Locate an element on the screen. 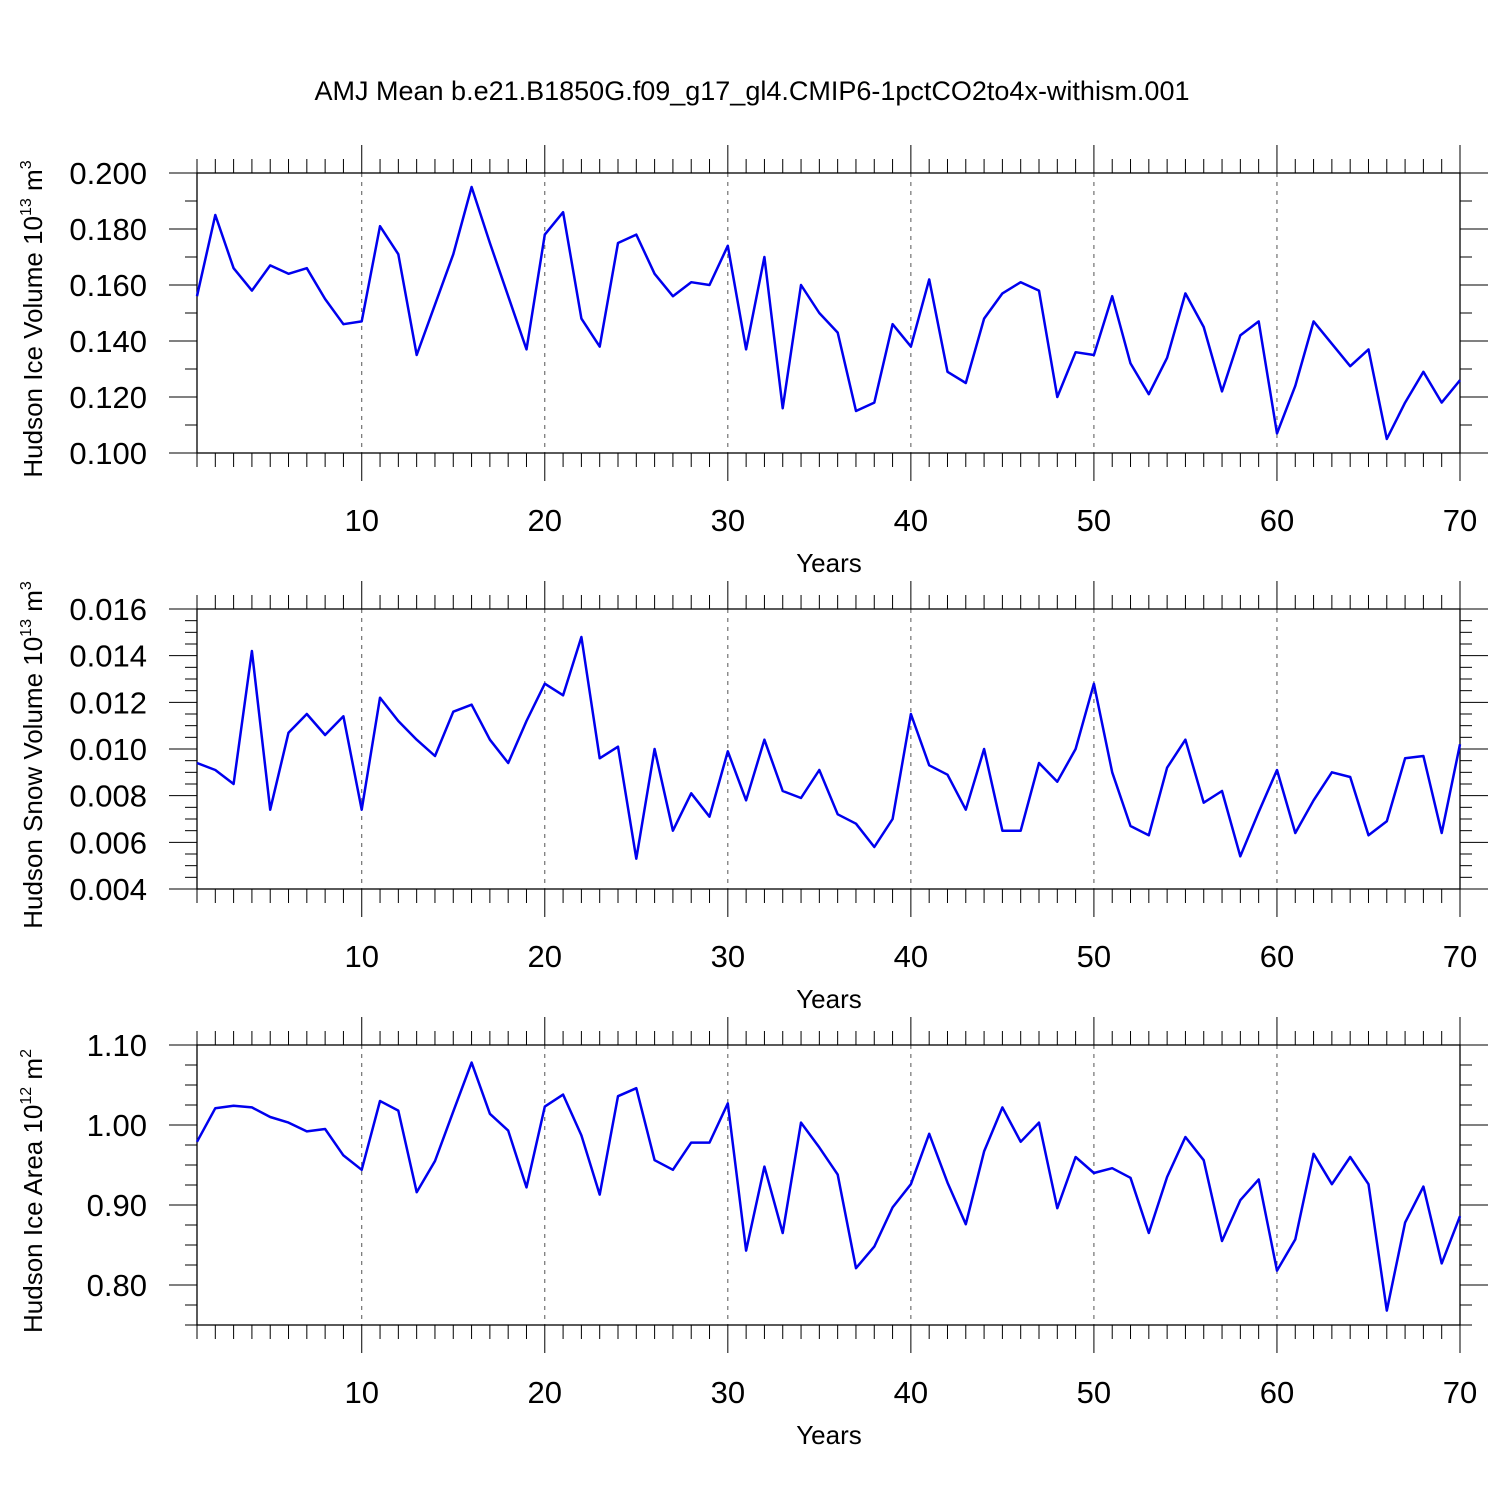  y-axis-title: Hudson Ice Area 1012 m2 is located at coordinates (33, 1191).